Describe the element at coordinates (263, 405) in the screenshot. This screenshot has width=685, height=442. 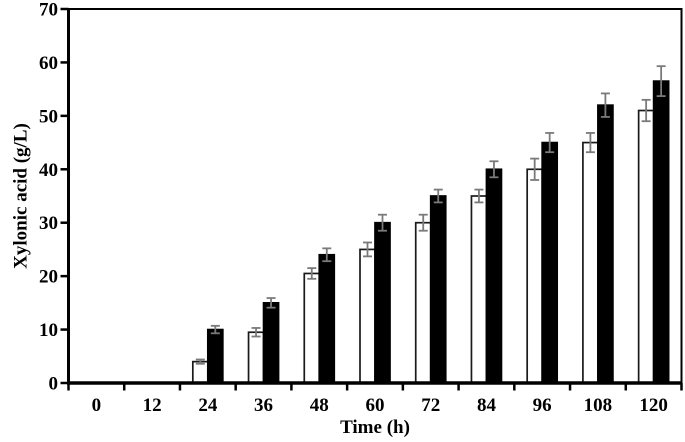
I see `x-tick-label-36: 36` at that location.